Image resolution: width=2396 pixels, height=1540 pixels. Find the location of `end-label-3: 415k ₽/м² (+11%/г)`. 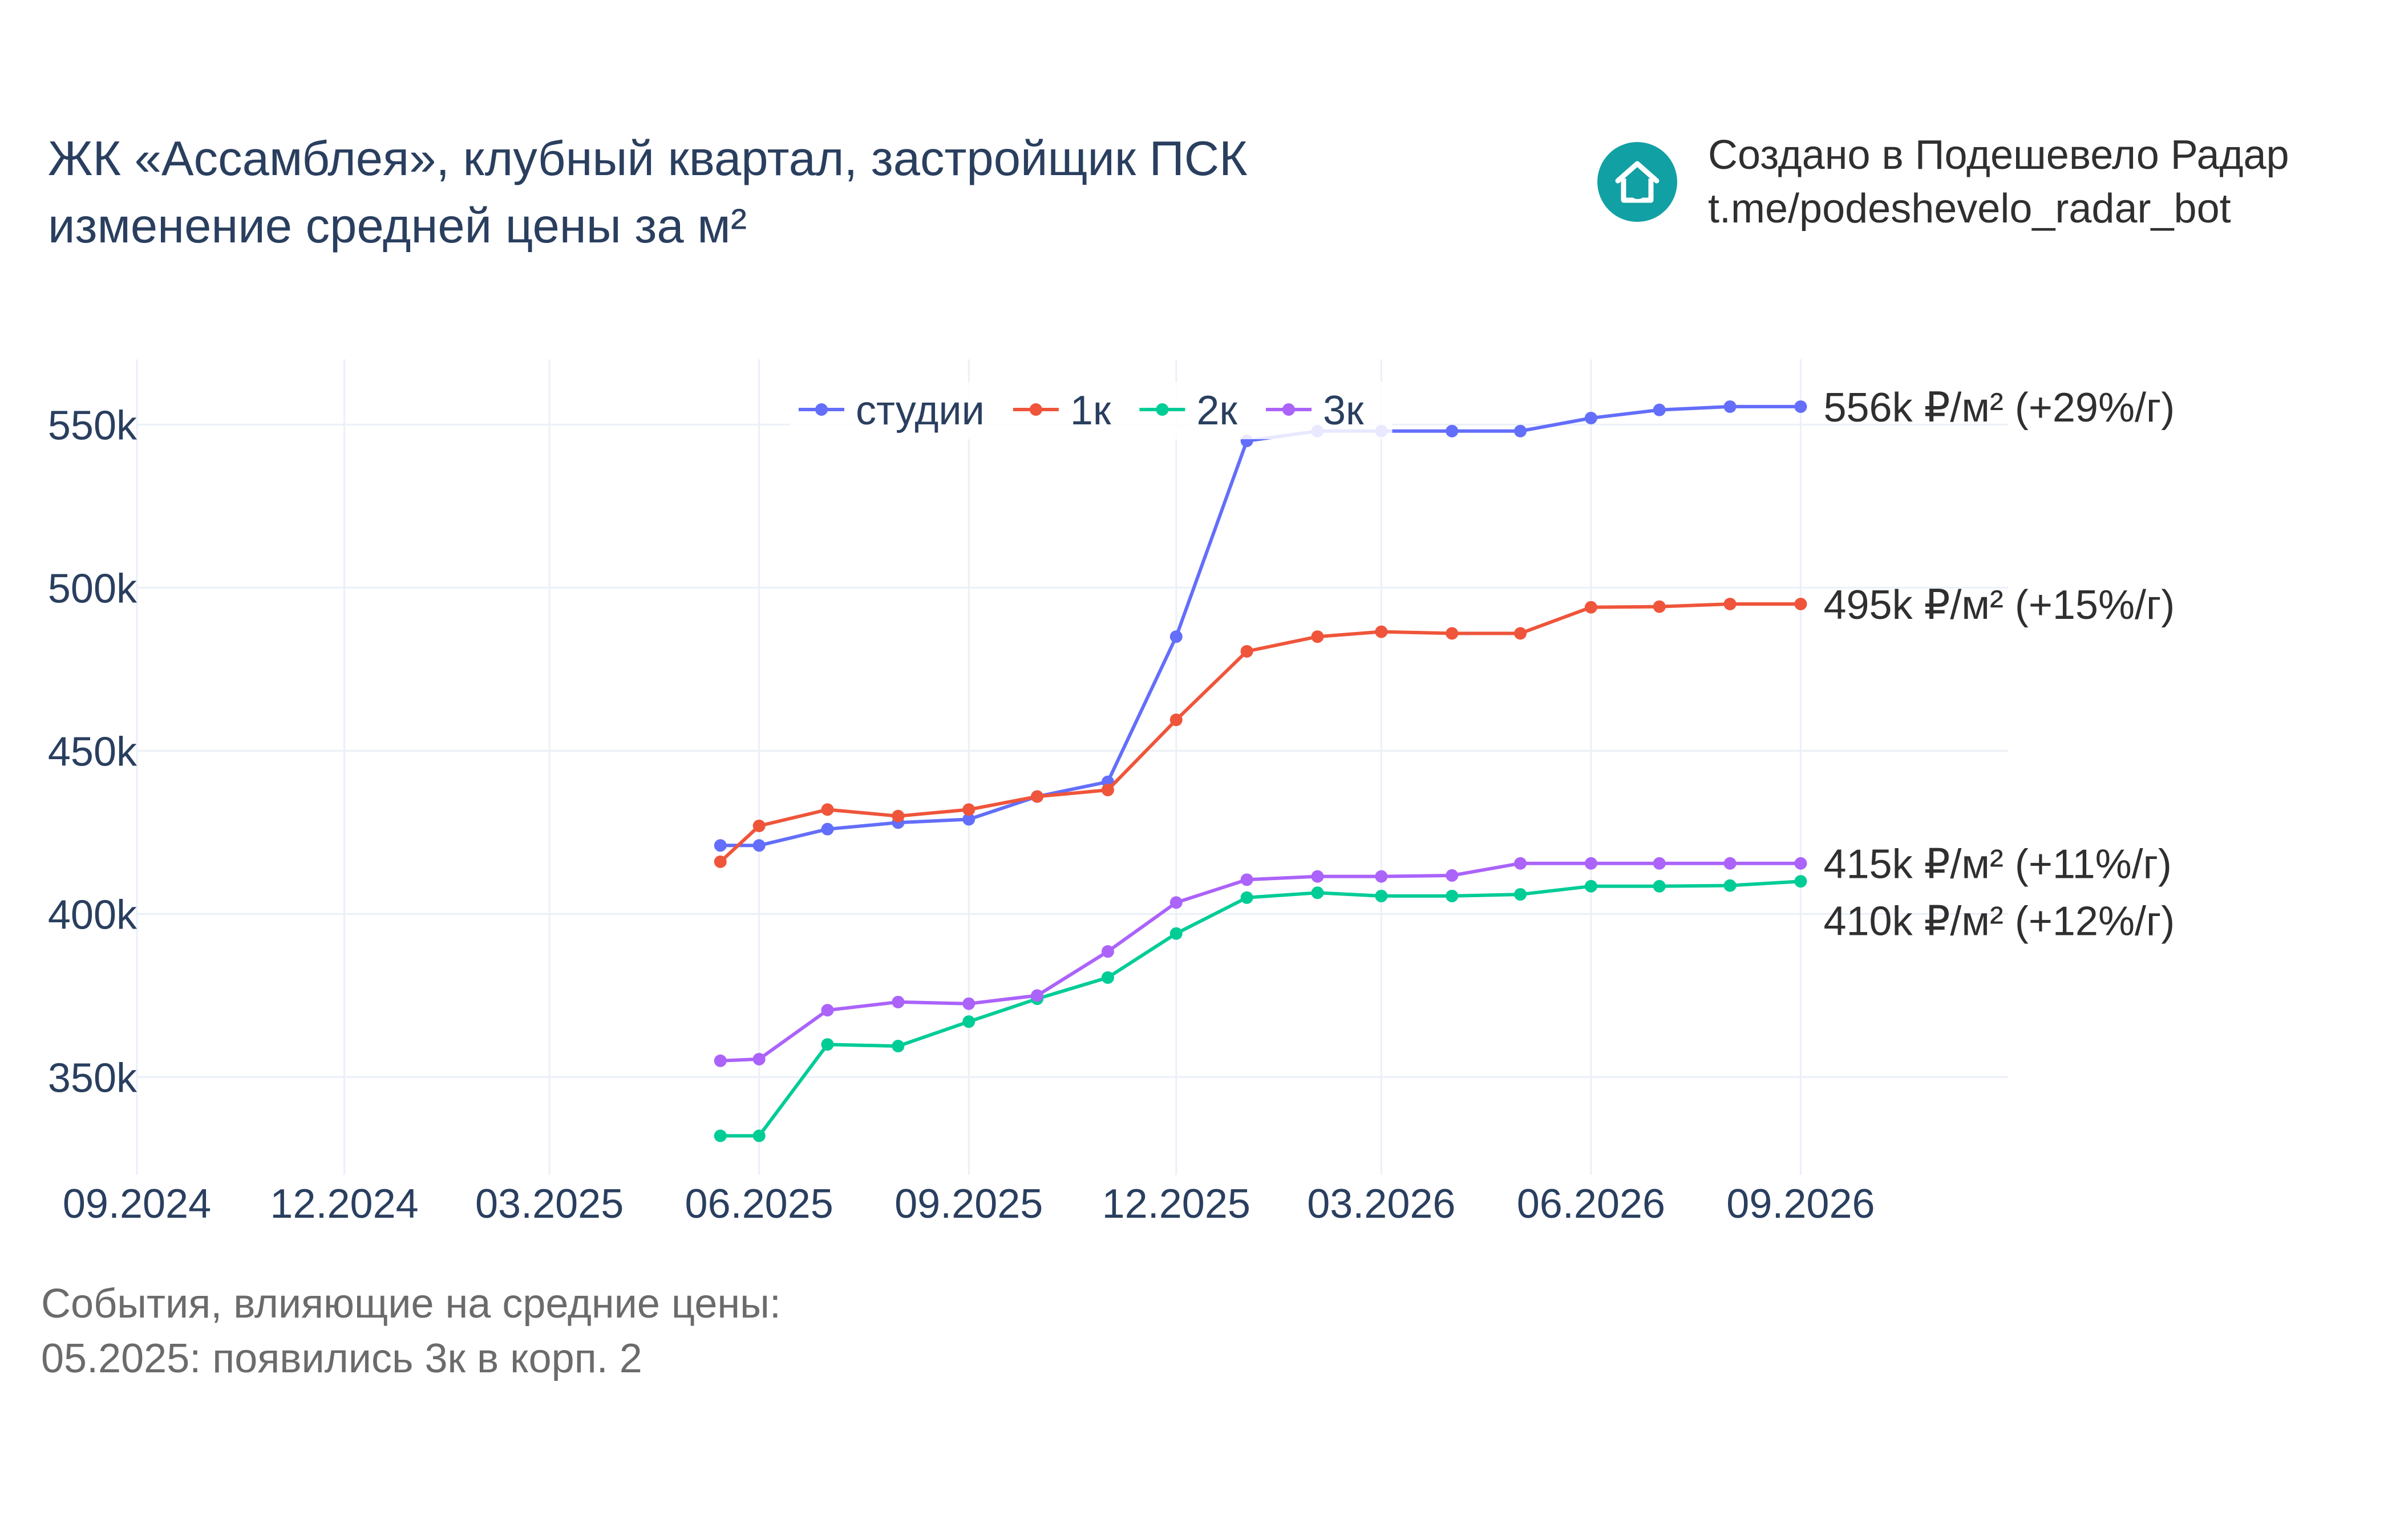

end-label-3: 415k ₽/м² (+11%/г) is located at coordinates (1997, 865).